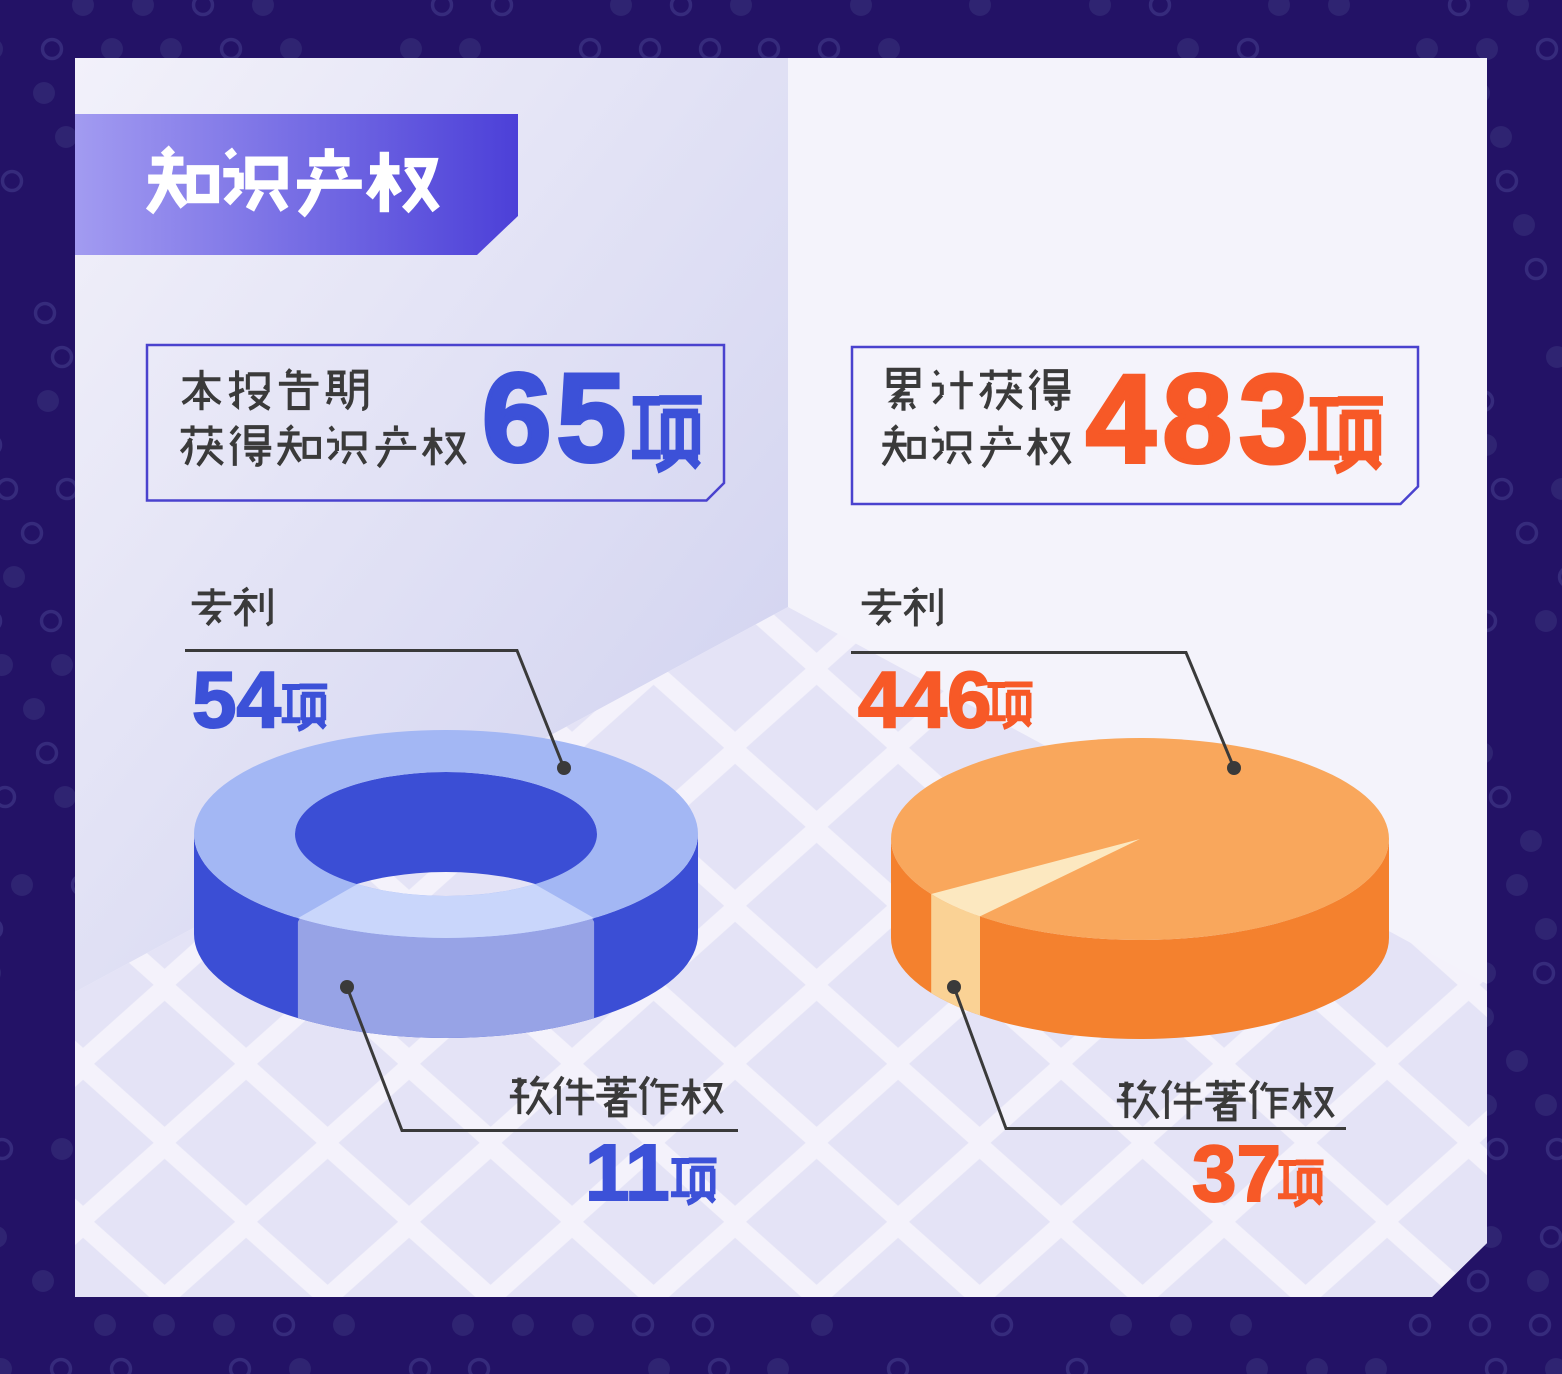 This screenshot has height=1374, width=1562. I want to click on svg-text: 446, so click(924, 699).